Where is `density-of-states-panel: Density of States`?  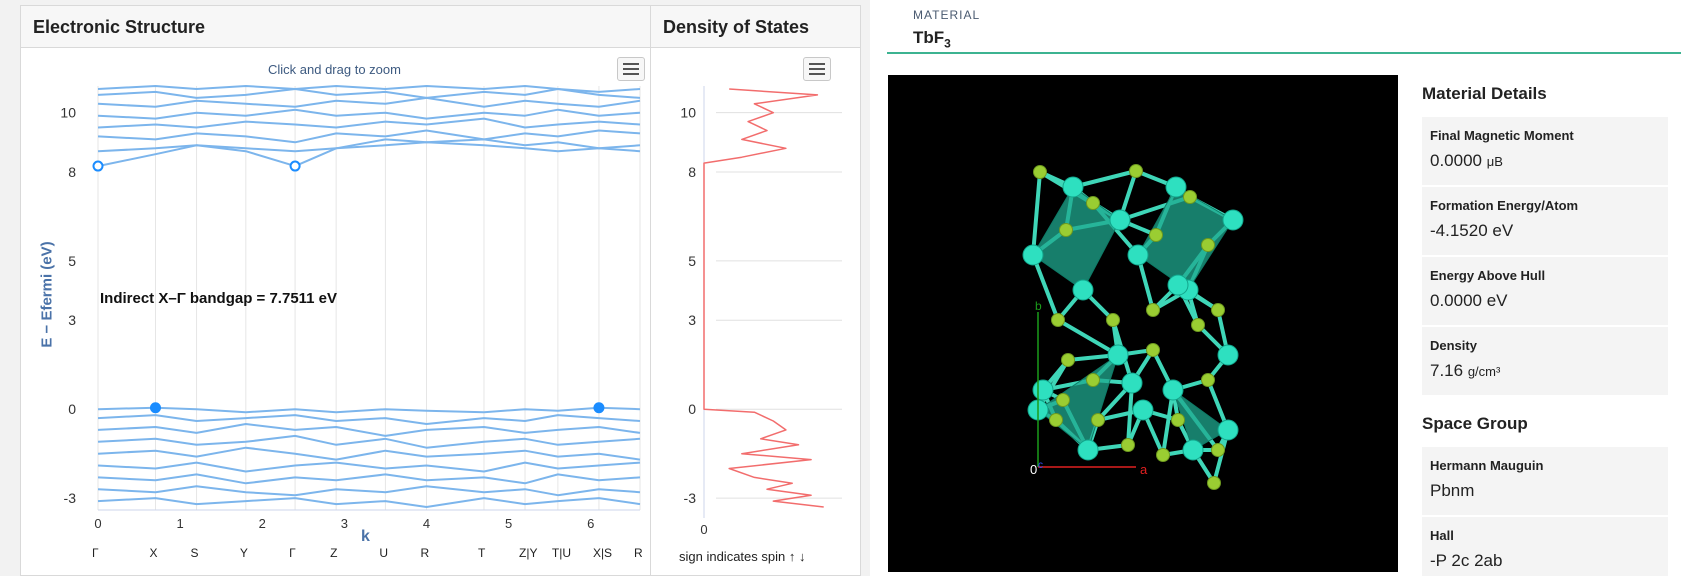 density-of-states-panel: Density of States is located at coordinates (755, 290).